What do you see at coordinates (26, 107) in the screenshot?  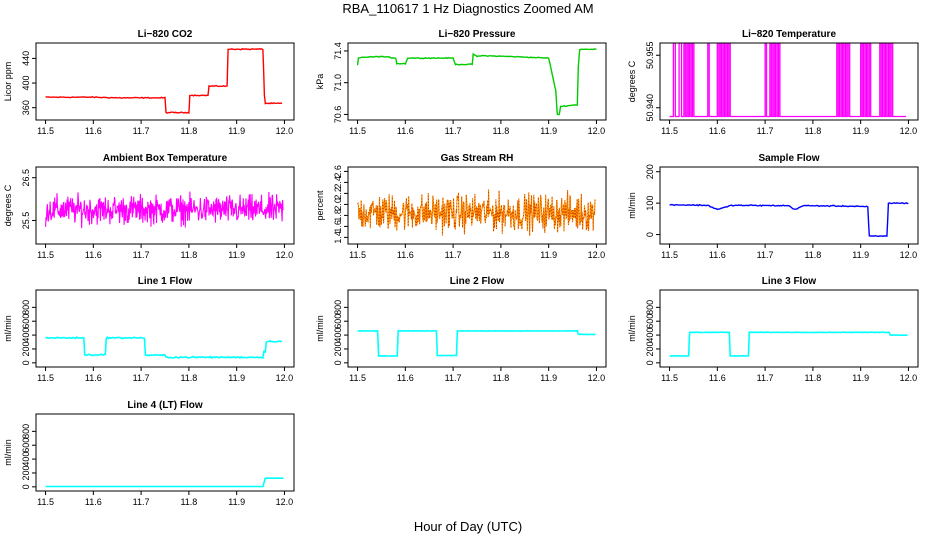 I see `y-tick-label: 360` at bounding box center [26, 107].